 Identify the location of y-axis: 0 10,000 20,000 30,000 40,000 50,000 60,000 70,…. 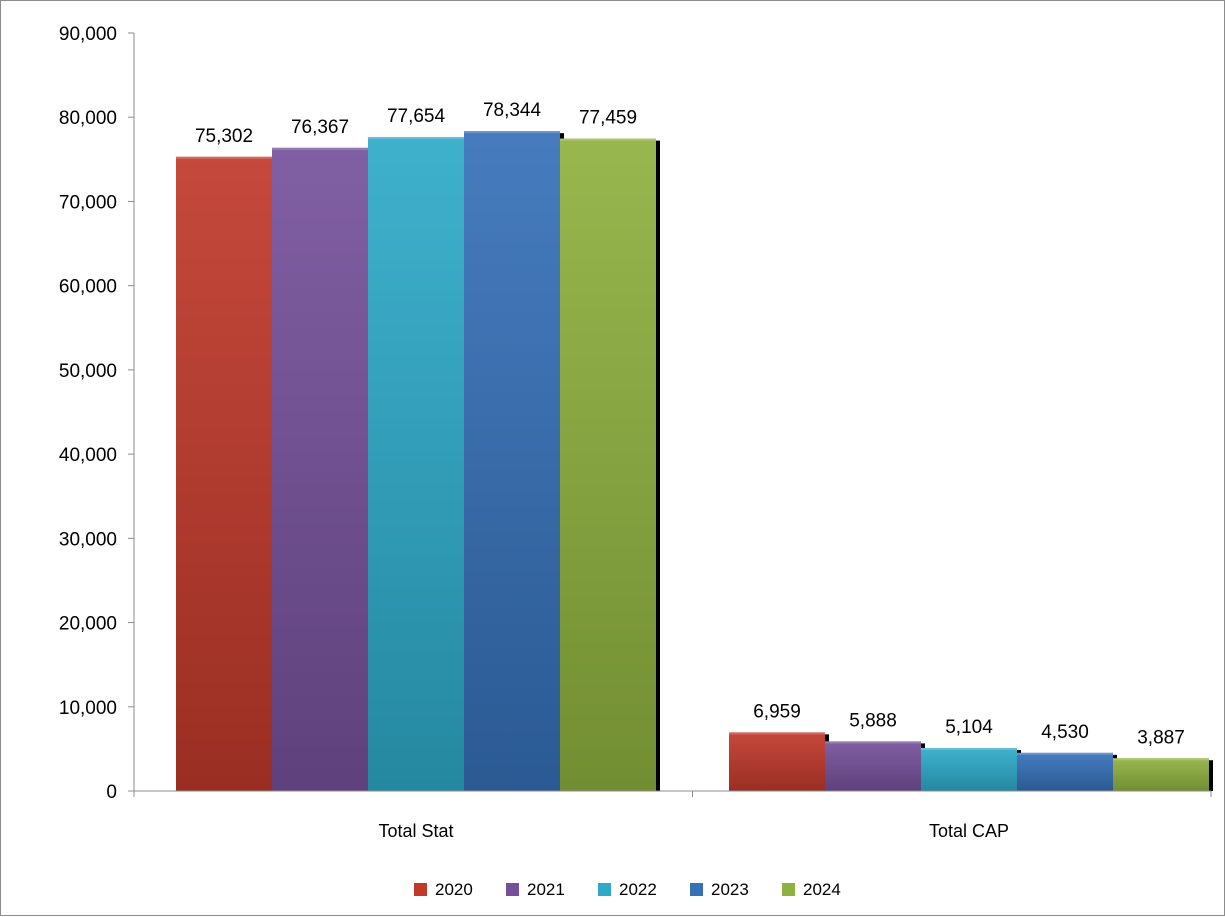
(97, 413).